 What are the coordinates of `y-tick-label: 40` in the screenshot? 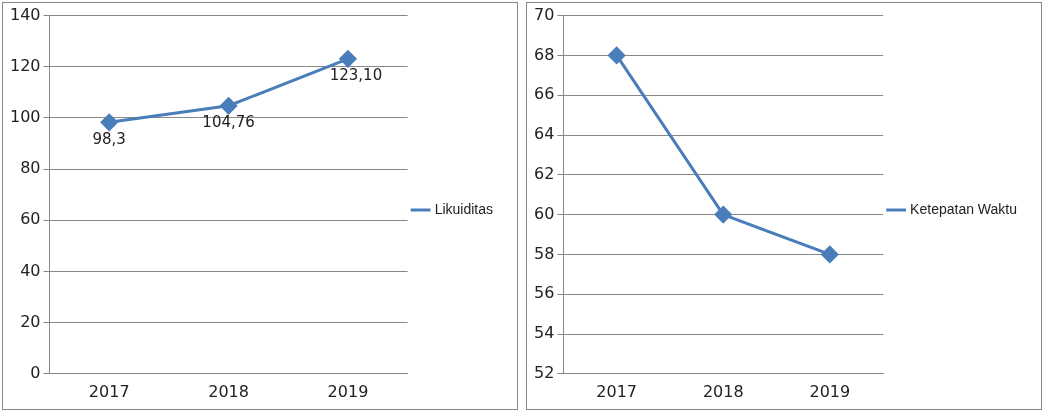 It's located at (30, 270).